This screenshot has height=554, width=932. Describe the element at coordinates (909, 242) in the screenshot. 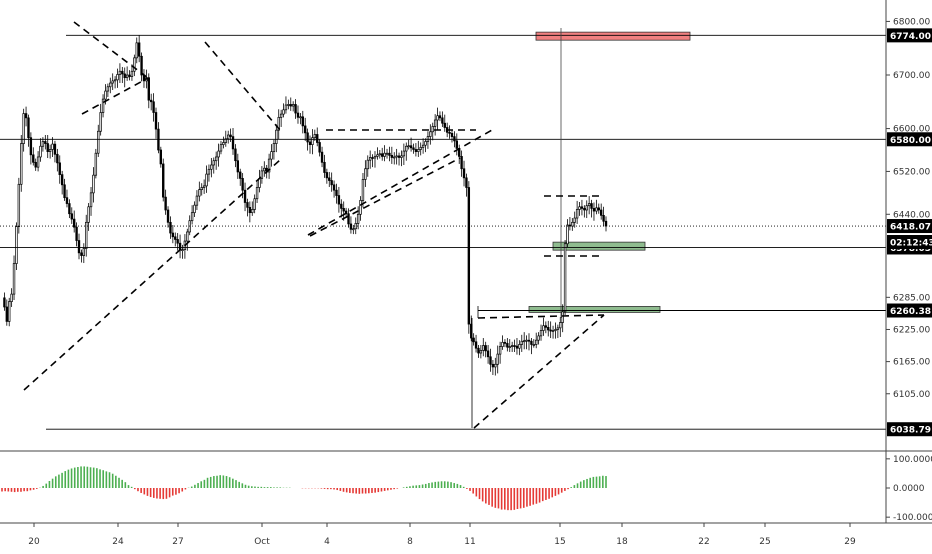

I see `countdown-label: 02:12:43` at that location.